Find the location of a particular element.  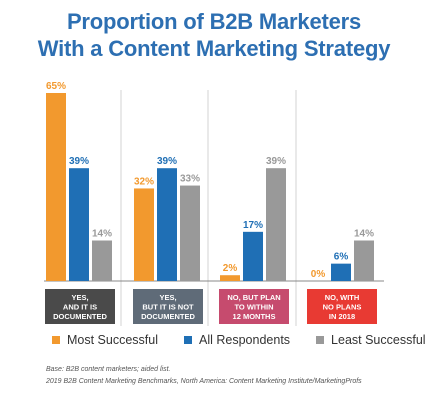

category-label: AND IT IS is located at coordinates (80, 307).